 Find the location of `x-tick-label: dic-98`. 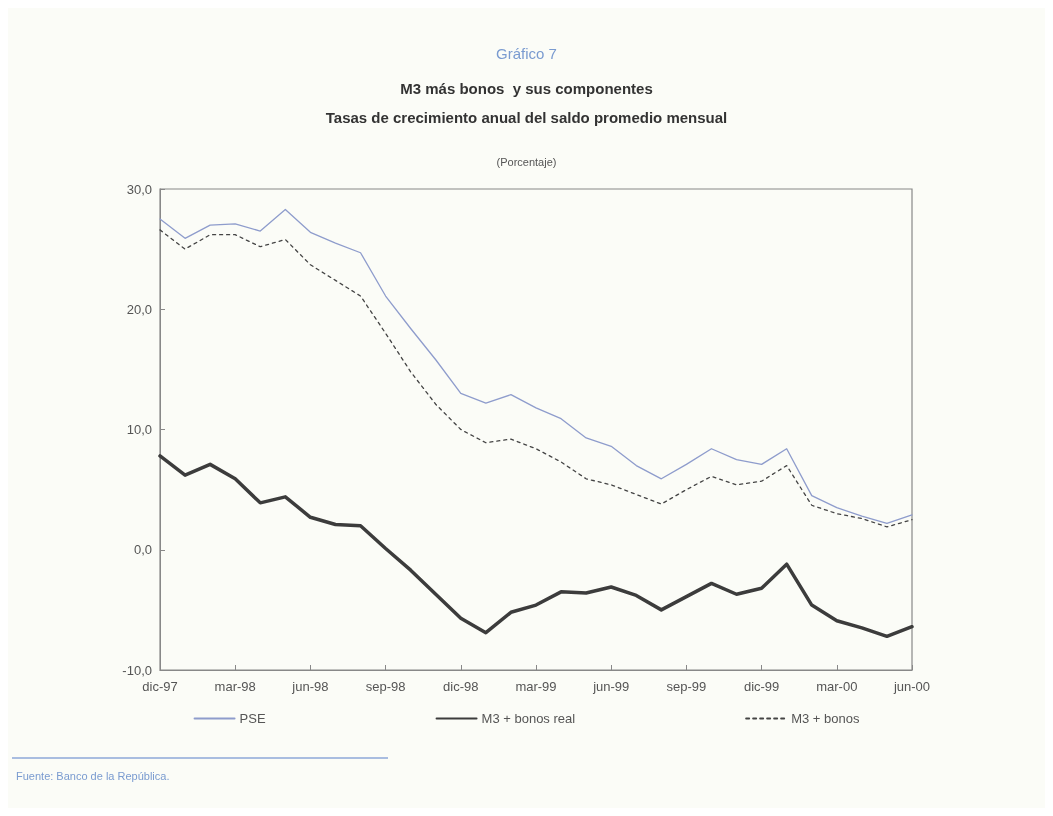

x-tick-label: dic-98 is located at coordinates (461, 686).